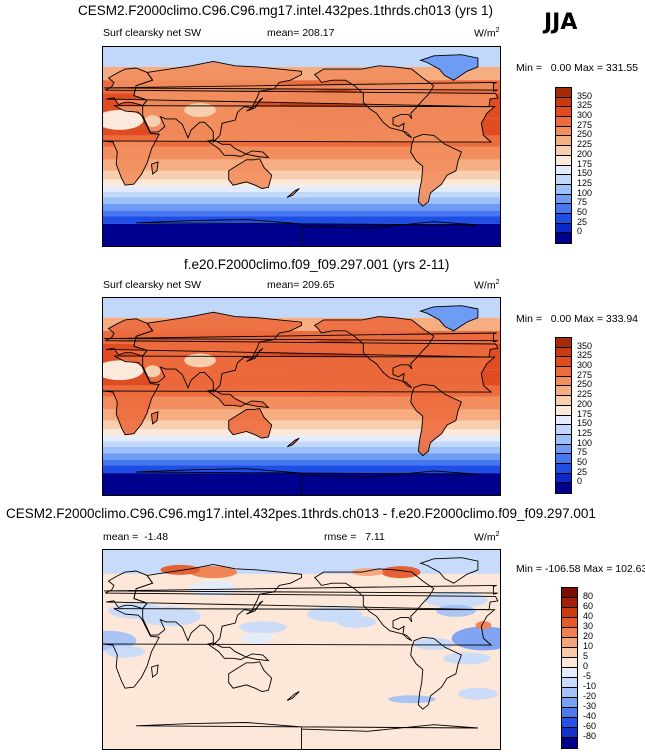 The image size is (645, 754). What do you see at coordinates (585, 432) in the screenshot?
I see `colorbar-tick-label: 125` at bounding box center [585, 432].